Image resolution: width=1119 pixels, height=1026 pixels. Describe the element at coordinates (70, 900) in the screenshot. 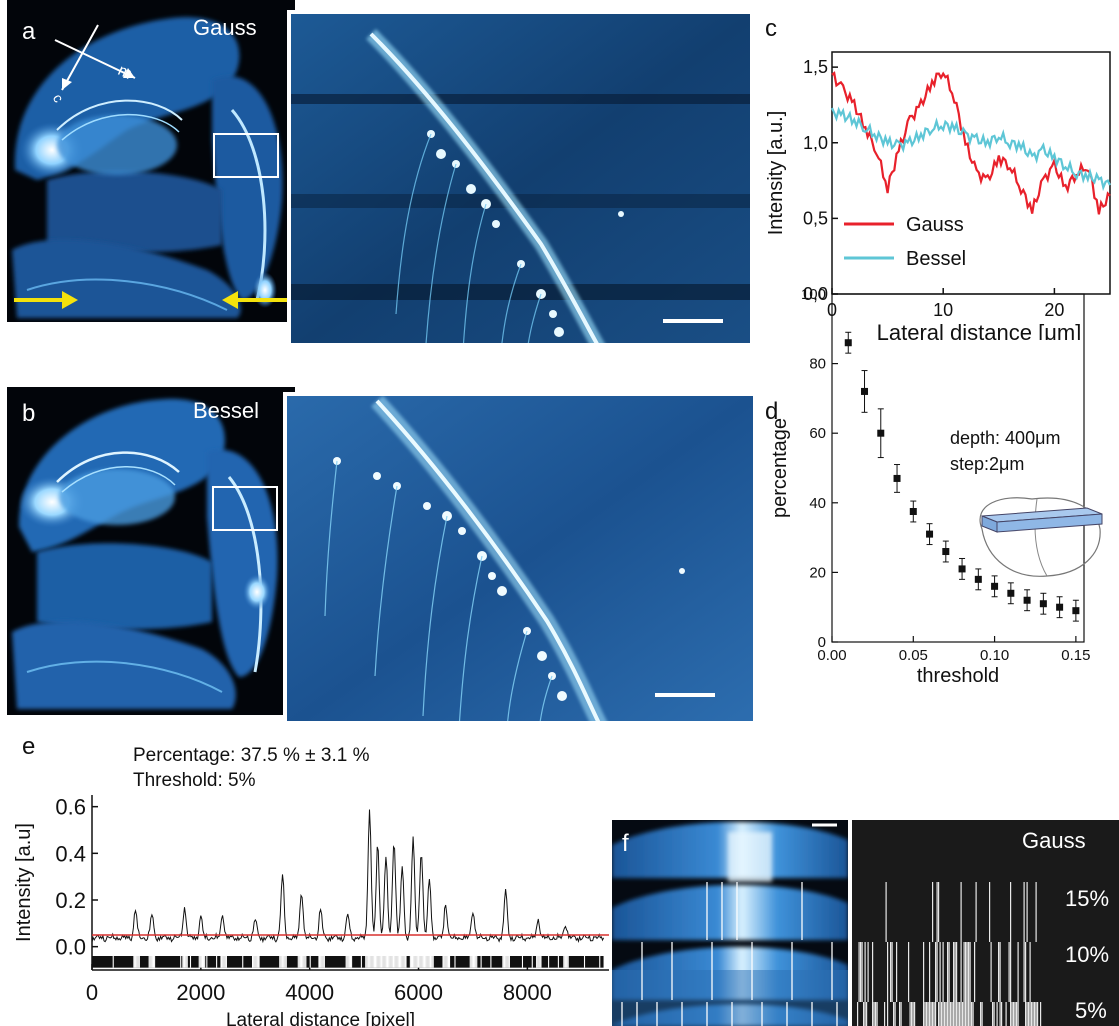

I see `y-tick-label: 0.2` at that location.